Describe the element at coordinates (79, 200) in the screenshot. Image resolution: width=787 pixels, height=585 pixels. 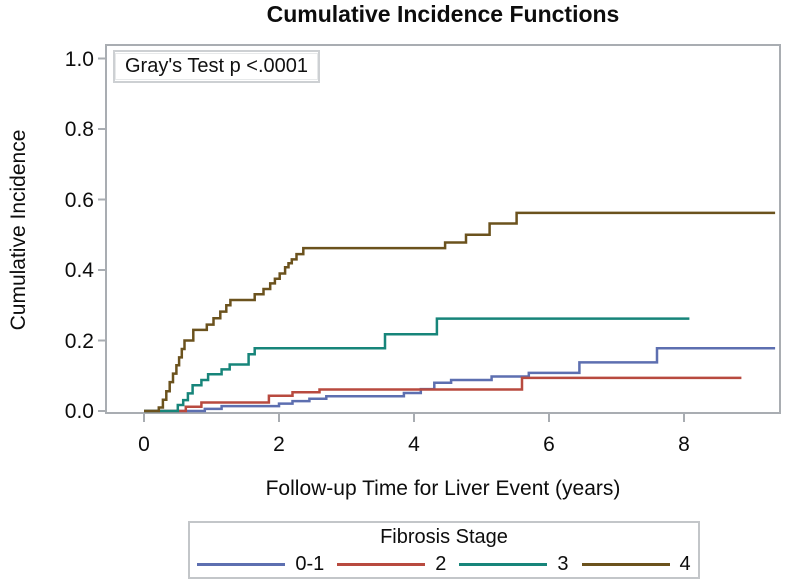
I see `y-tick-label: 0.6` at that location.